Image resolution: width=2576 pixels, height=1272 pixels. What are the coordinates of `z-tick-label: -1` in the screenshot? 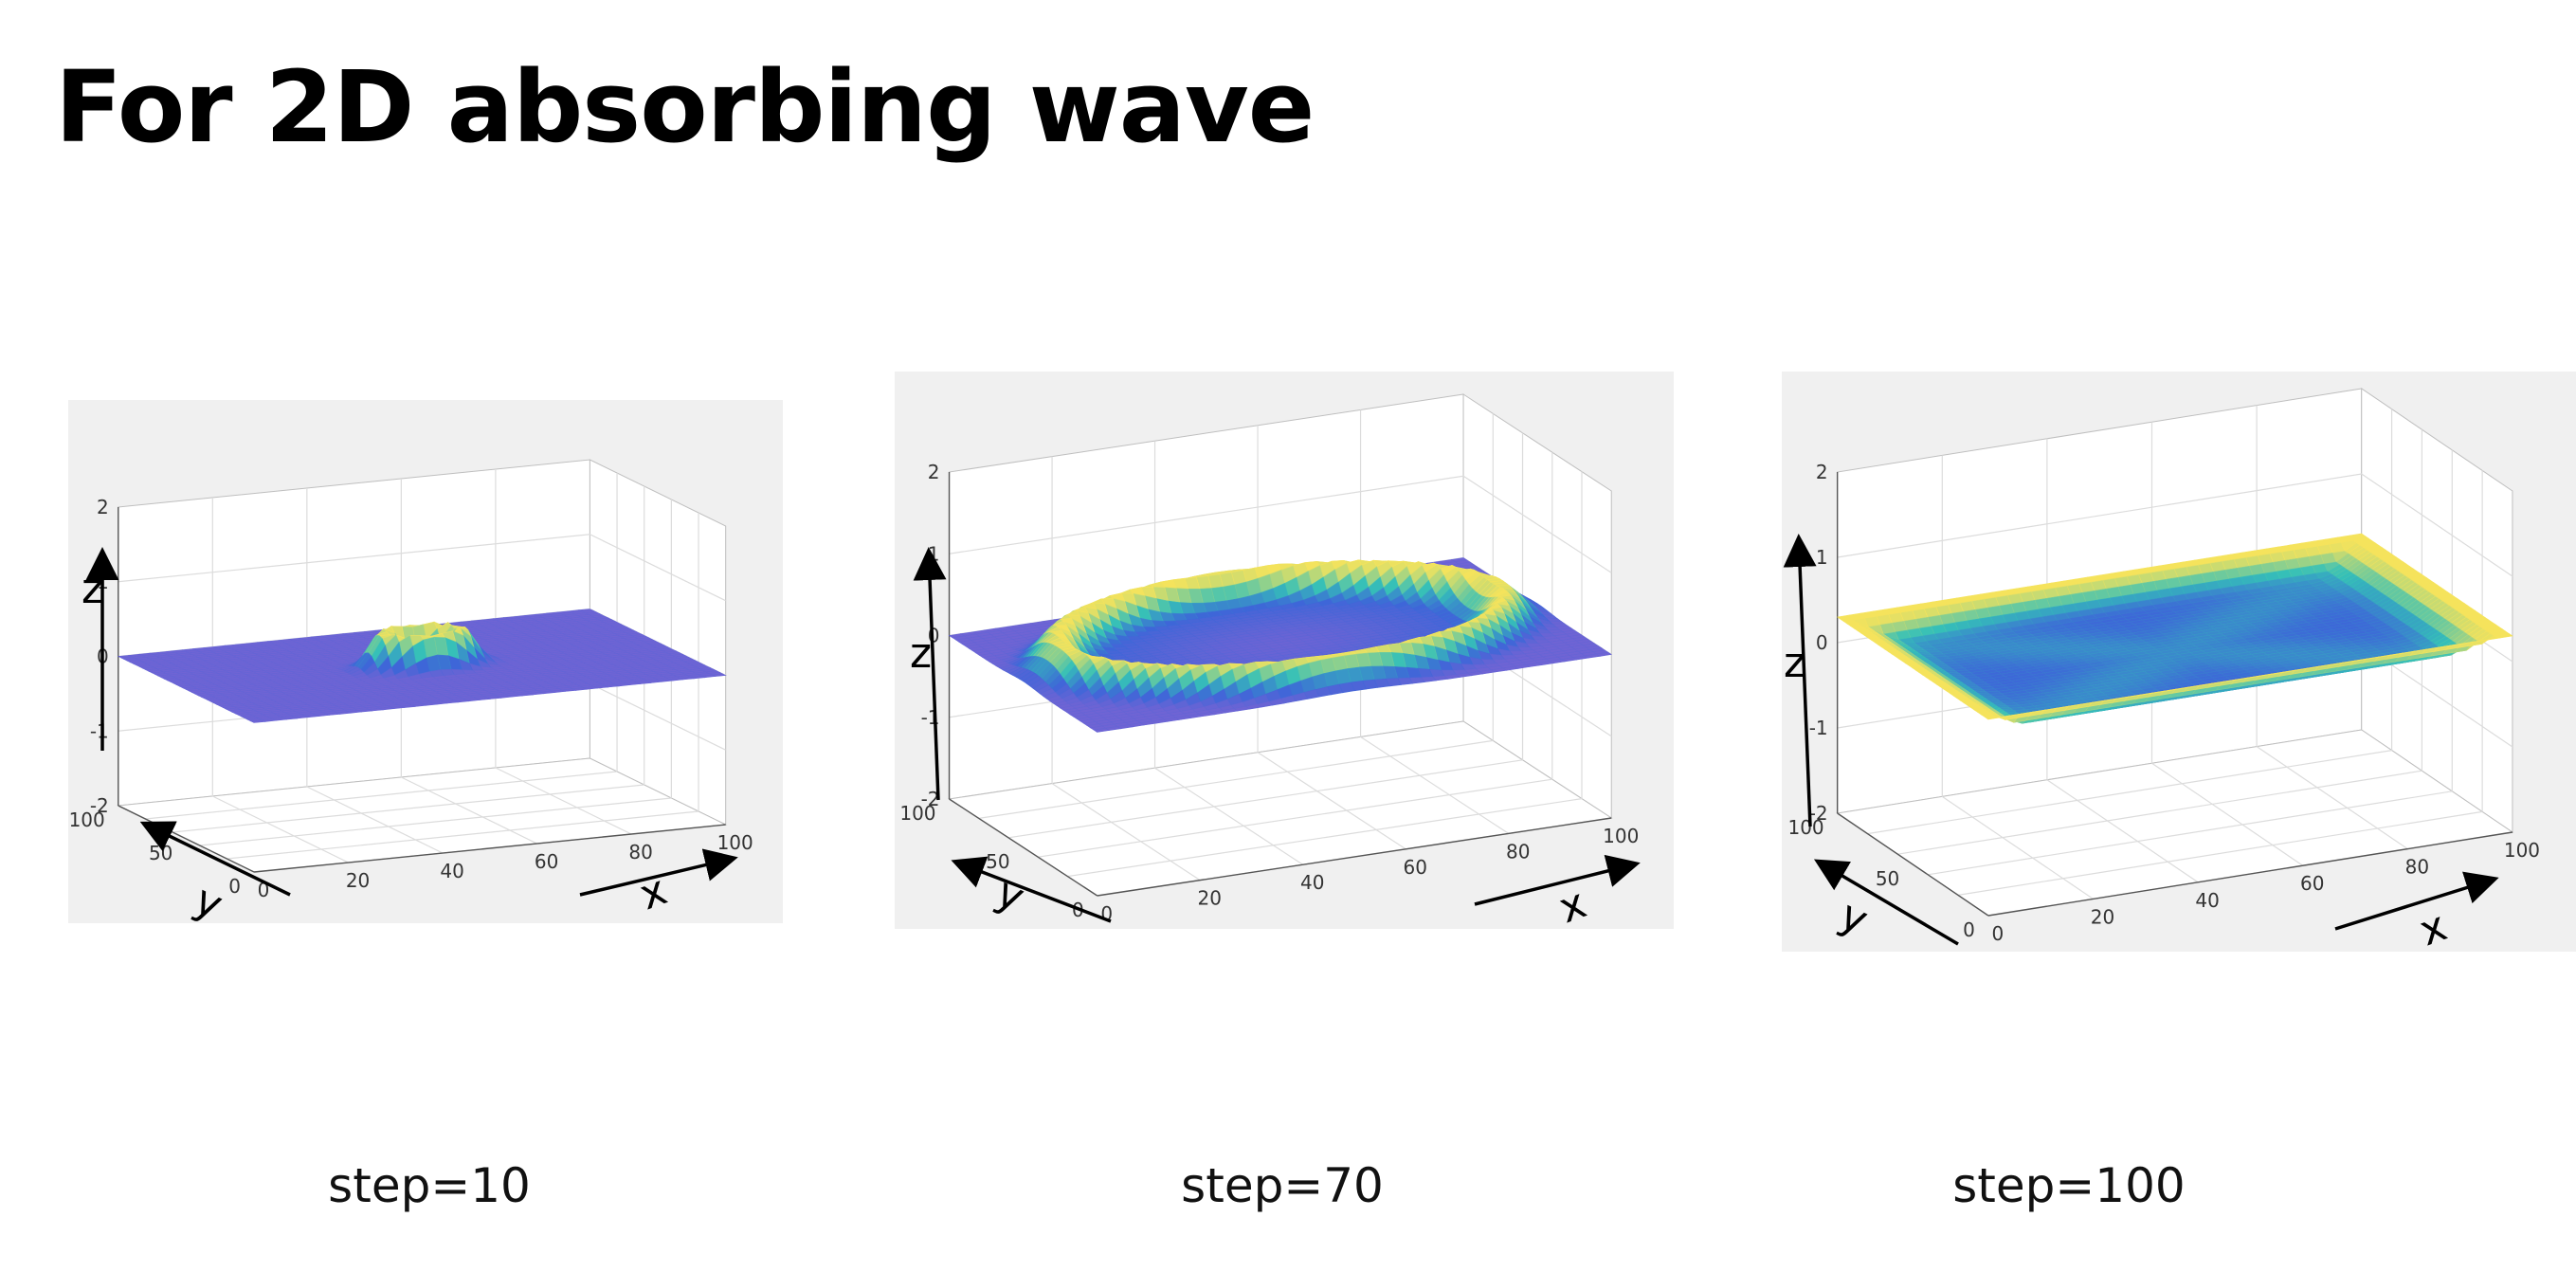 It's located at (99, 730).